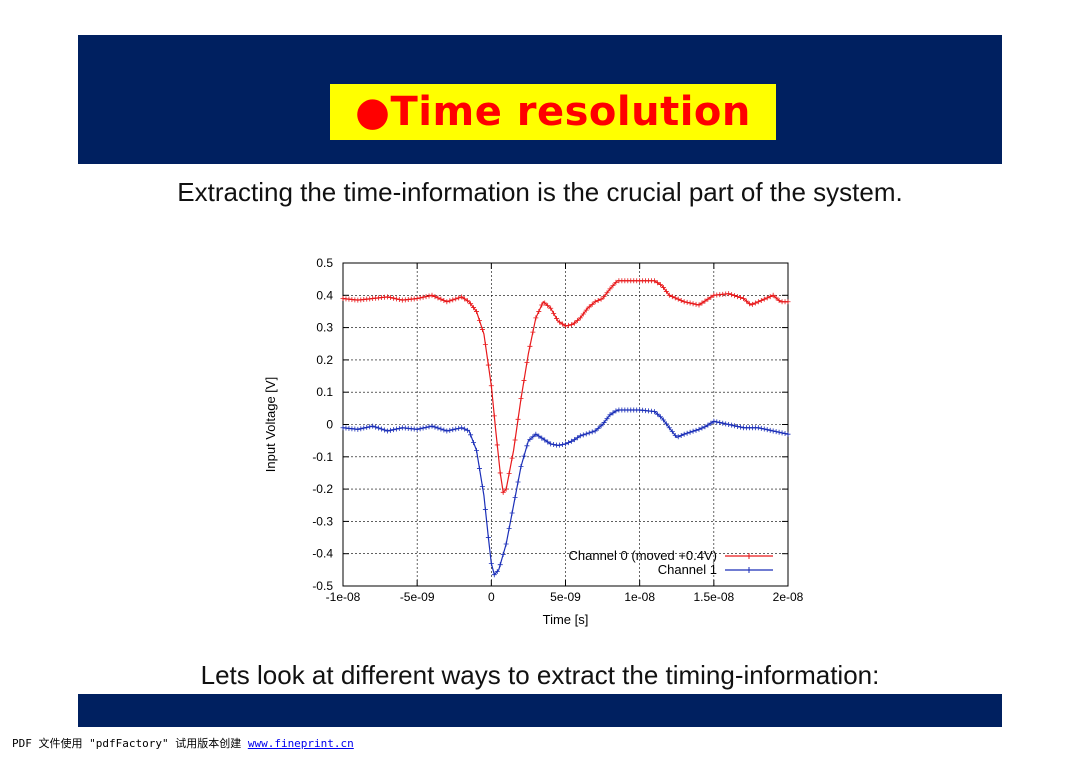 The image size is (1080, 763). Describe the element at coordinates (687, 569) in the screenshot. I see `legend-label-channel1: Channel 1` at that location.